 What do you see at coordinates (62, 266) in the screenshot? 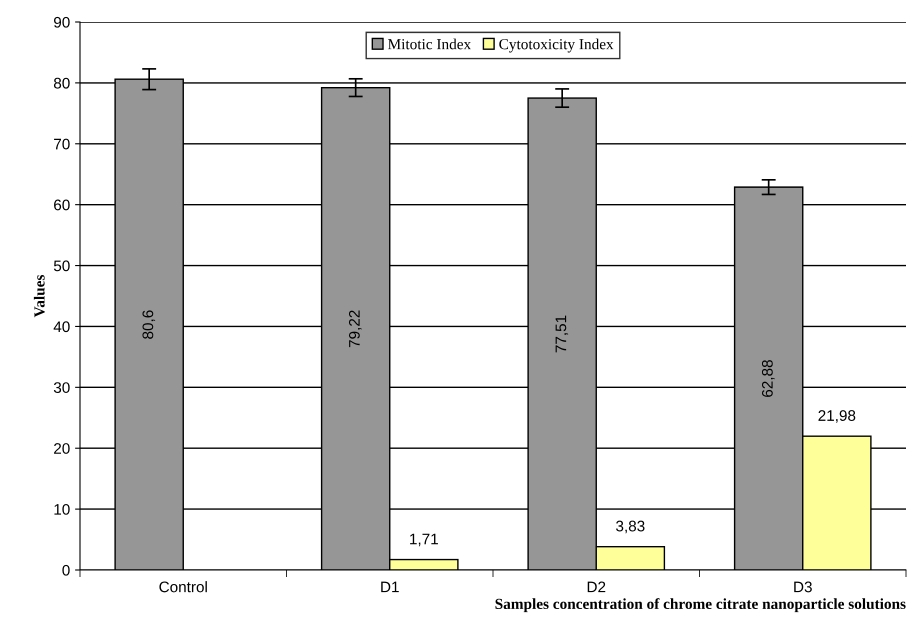
I see `y-tick-label: 50` at bounding box center [62, 266].